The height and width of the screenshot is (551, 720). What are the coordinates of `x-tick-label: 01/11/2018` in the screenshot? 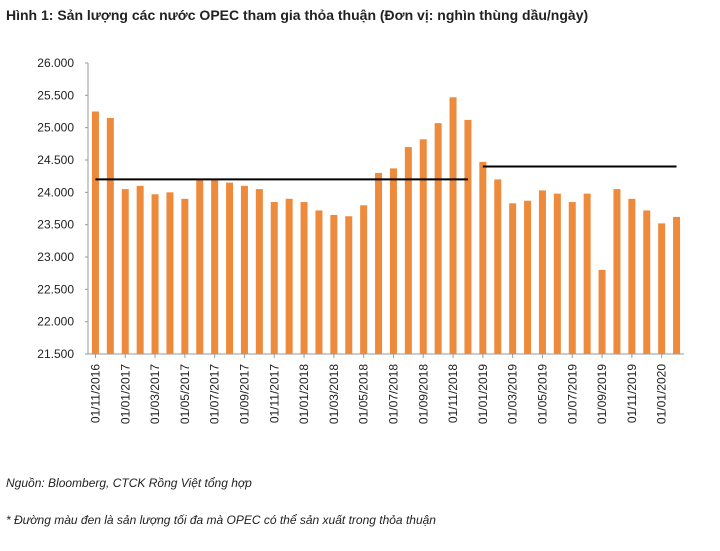 It's located at (453, 393).